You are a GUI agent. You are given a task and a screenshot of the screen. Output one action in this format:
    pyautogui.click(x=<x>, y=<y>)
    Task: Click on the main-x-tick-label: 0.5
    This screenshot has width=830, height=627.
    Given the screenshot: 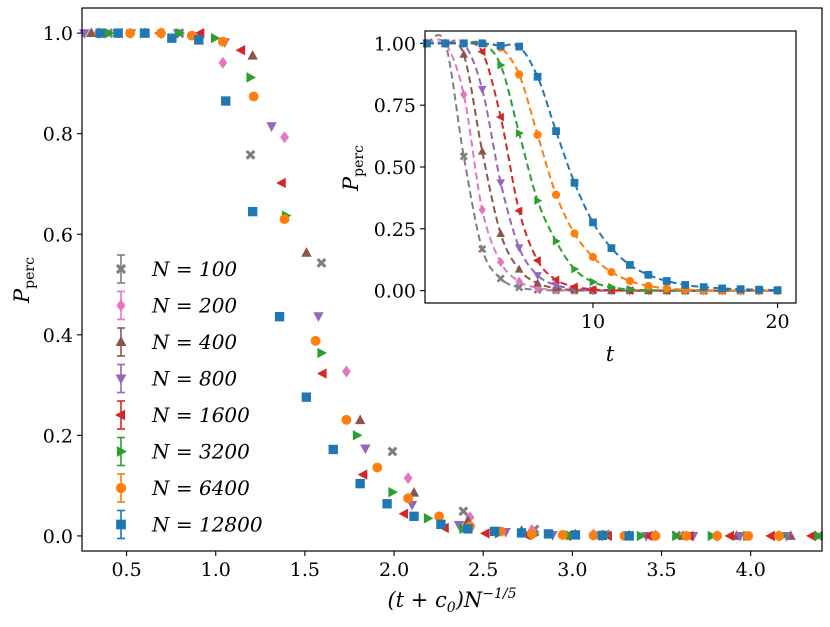 What is the action you would take?
    pyautogui.click(x=126, y=570)
    